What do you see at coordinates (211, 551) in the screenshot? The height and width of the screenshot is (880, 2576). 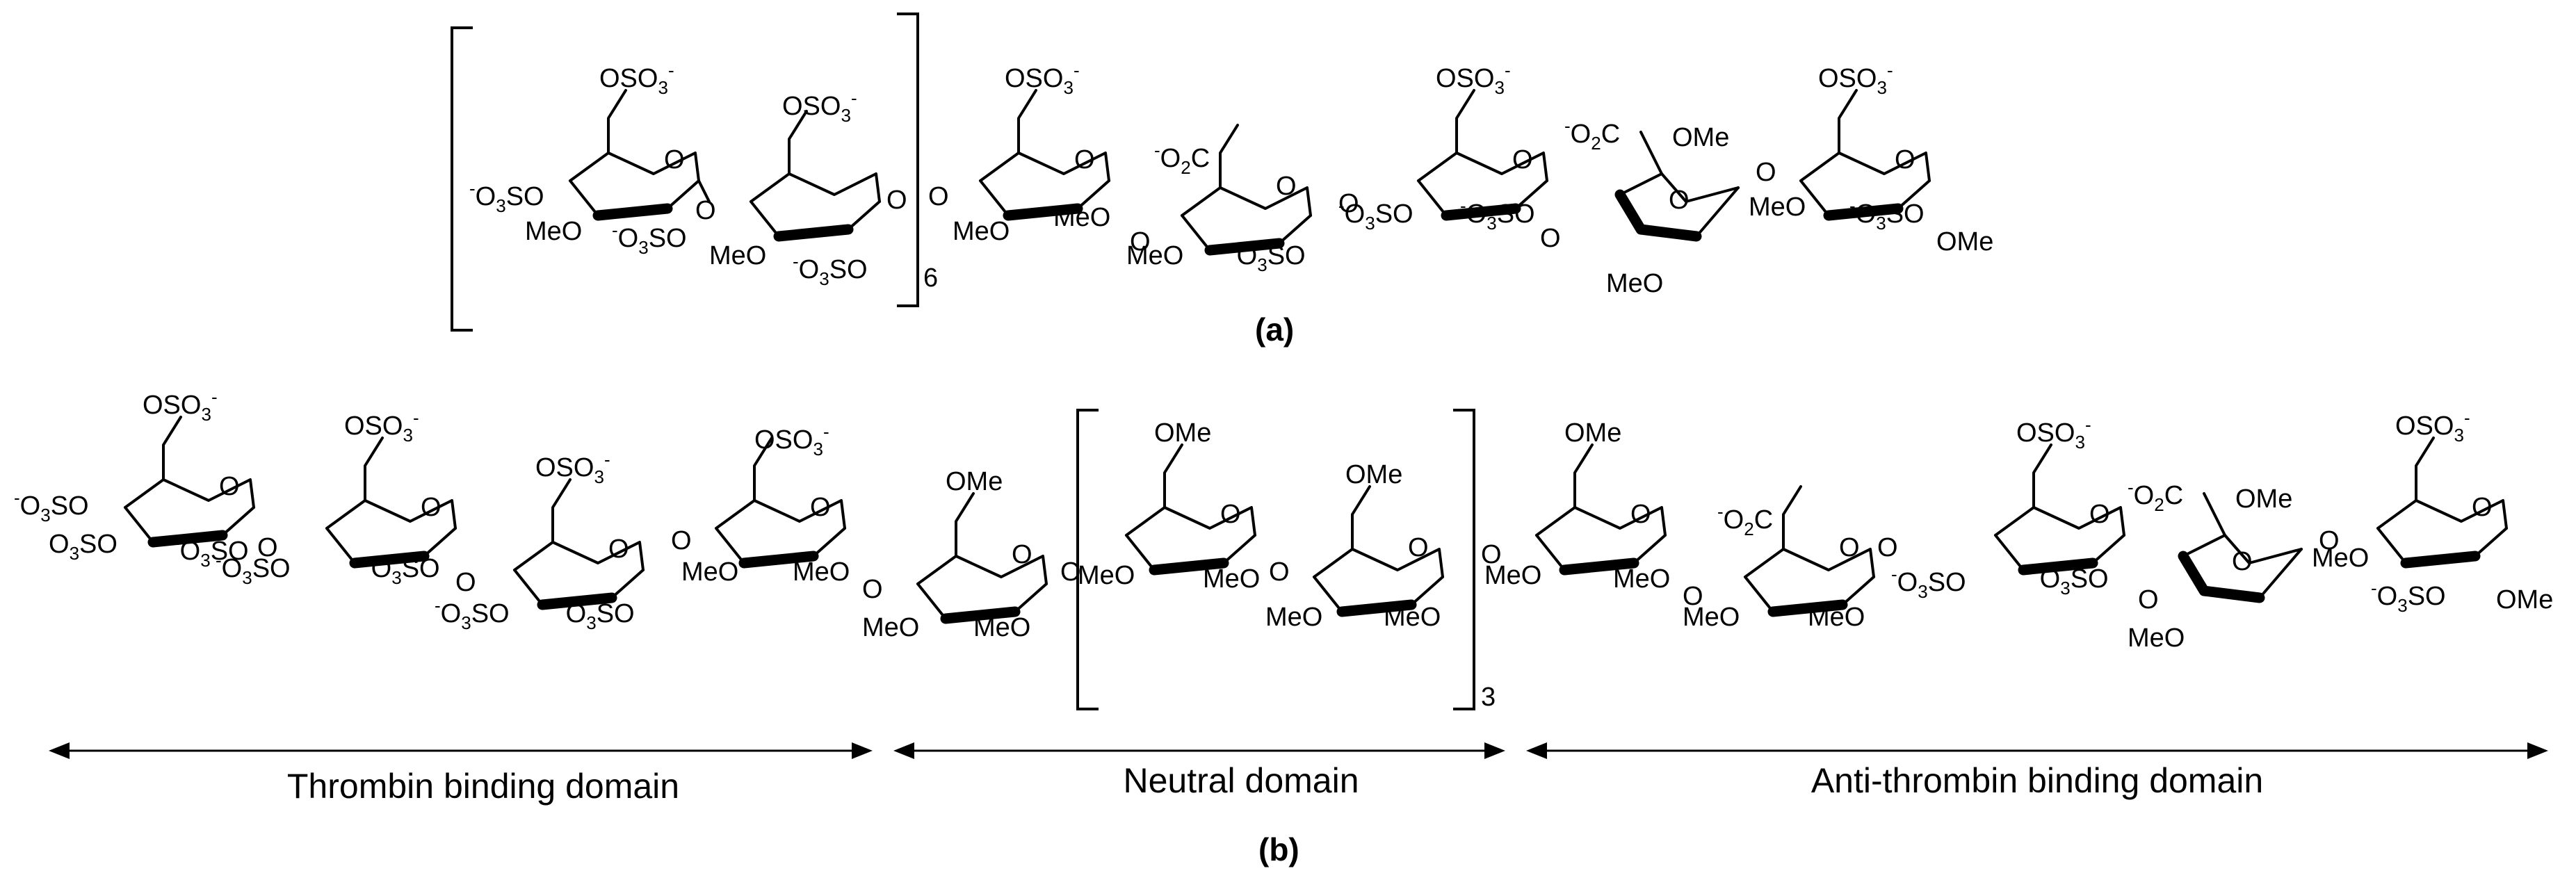 I see `substituent-o3so-3: -O3SO` at bounding box center [211, 551].